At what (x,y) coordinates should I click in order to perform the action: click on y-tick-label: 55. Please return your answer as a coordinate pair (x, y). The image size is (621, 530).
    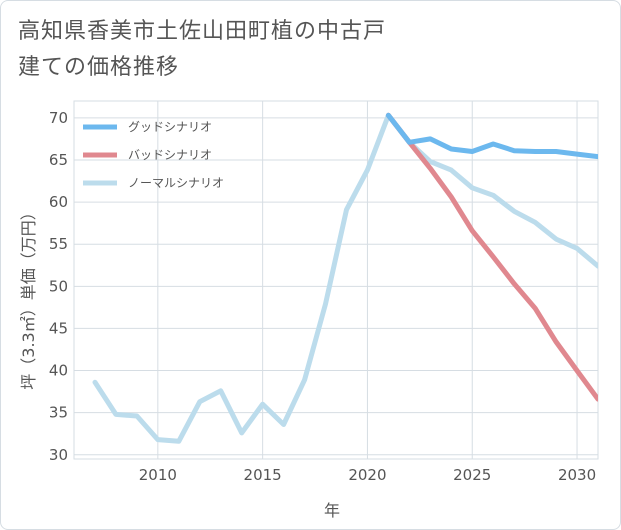
    Looking at the image, I should click on (58, 244).